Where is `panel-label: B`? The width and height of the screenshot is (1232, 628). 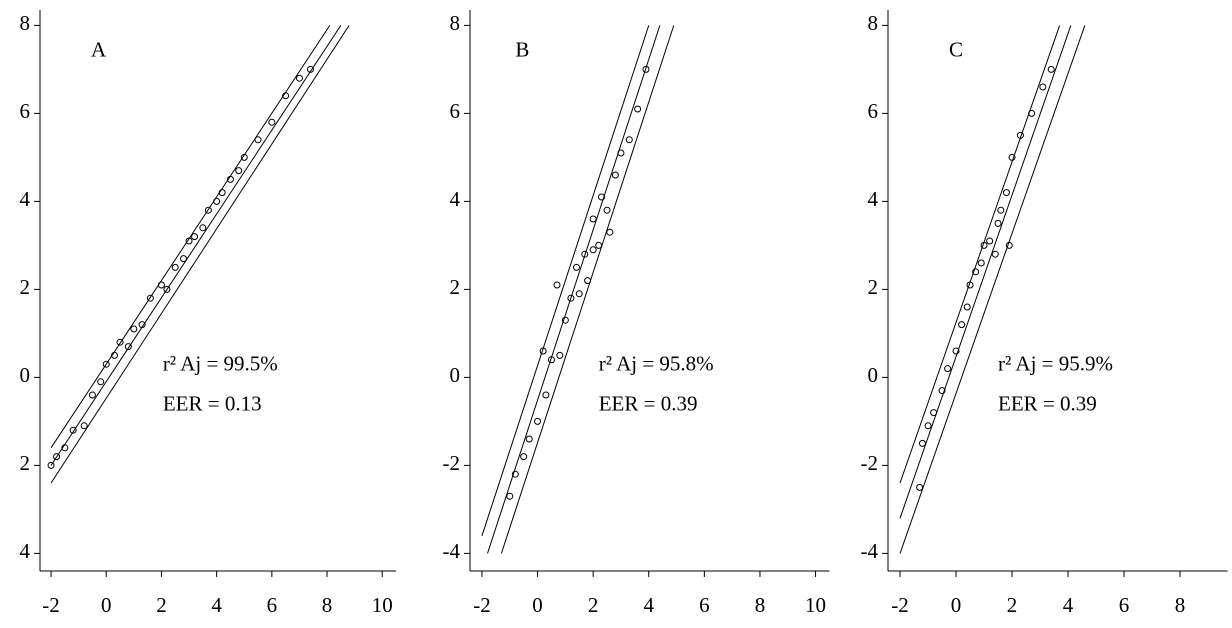
panel-label: B is located at coordinates (522, 50).